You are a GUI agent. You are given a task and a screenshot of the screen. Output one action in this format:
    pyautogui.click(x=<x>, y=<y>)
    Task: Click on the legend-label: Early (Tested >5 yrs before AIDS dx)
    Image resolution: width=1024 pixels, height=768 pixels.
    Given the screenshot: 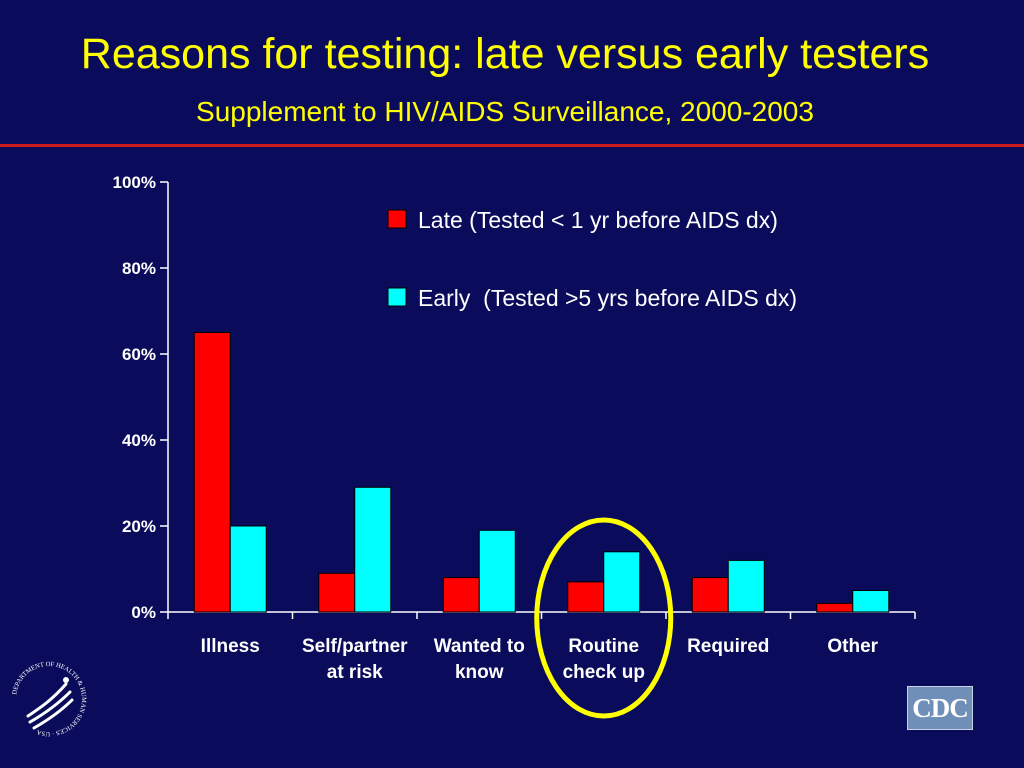 What is the action you would take?
    pyautogui.click(x=607, y=298)
    